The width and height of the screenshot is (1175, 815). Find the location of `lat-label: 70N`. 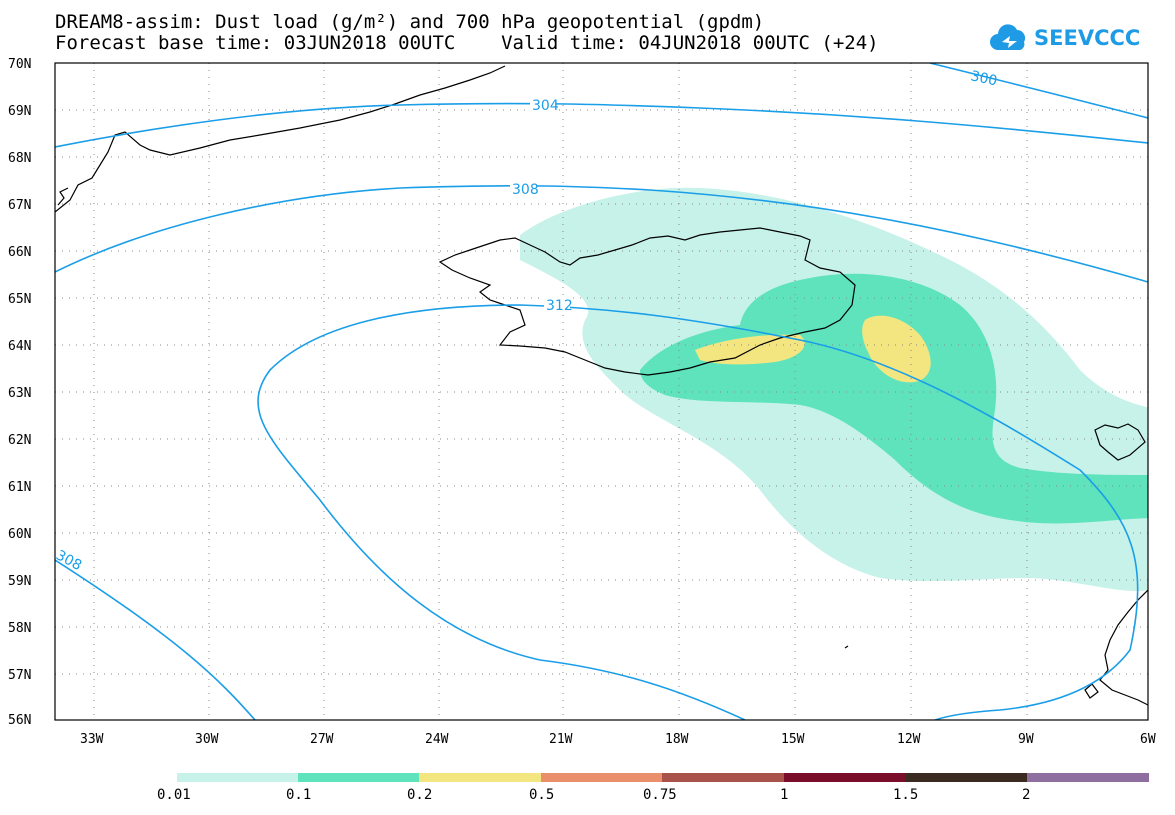

lat-label: 70N is located at coordinates (19, 64).